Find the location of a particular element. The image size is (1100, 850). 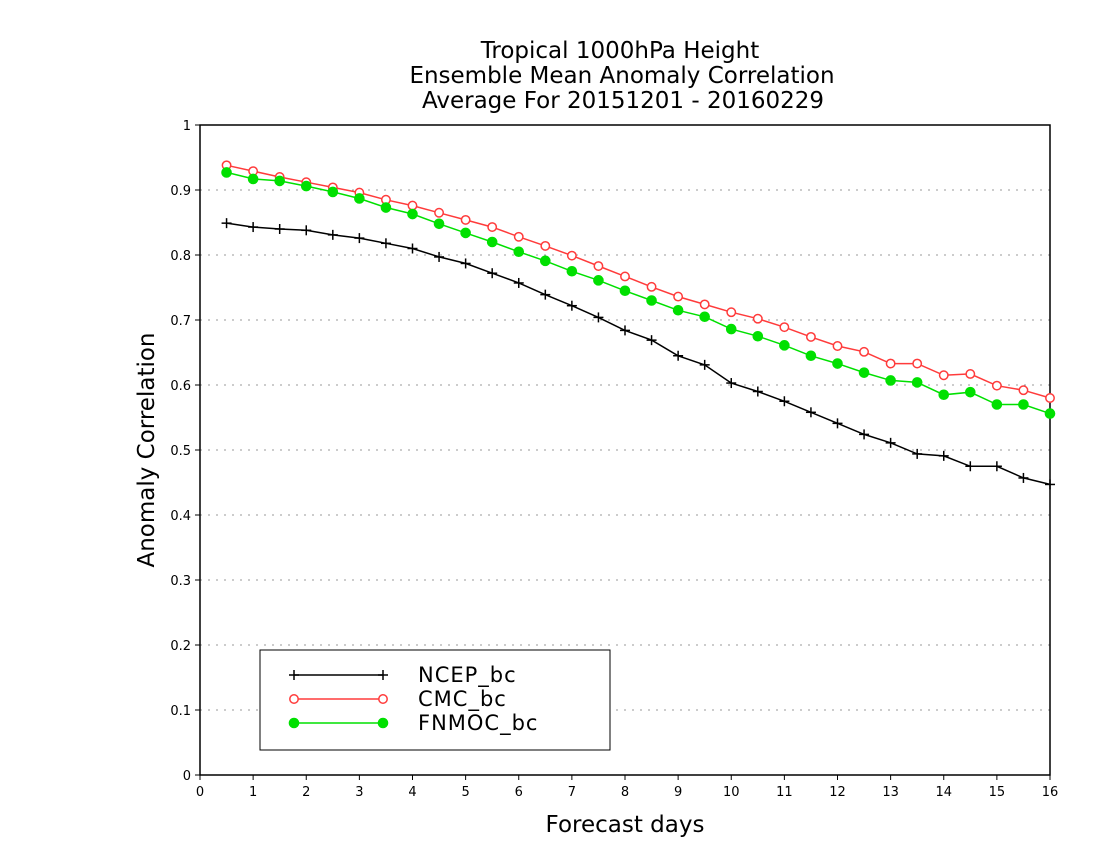

y-tick-label: 0.3 is located at coordinates (180, 581).